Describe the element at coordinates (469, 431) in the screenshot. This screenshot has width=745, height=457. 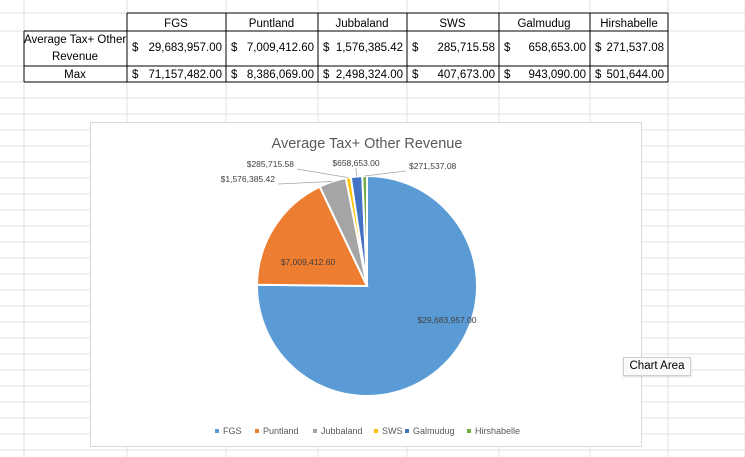
I see `legend-marker-hirshabelle` at that location.